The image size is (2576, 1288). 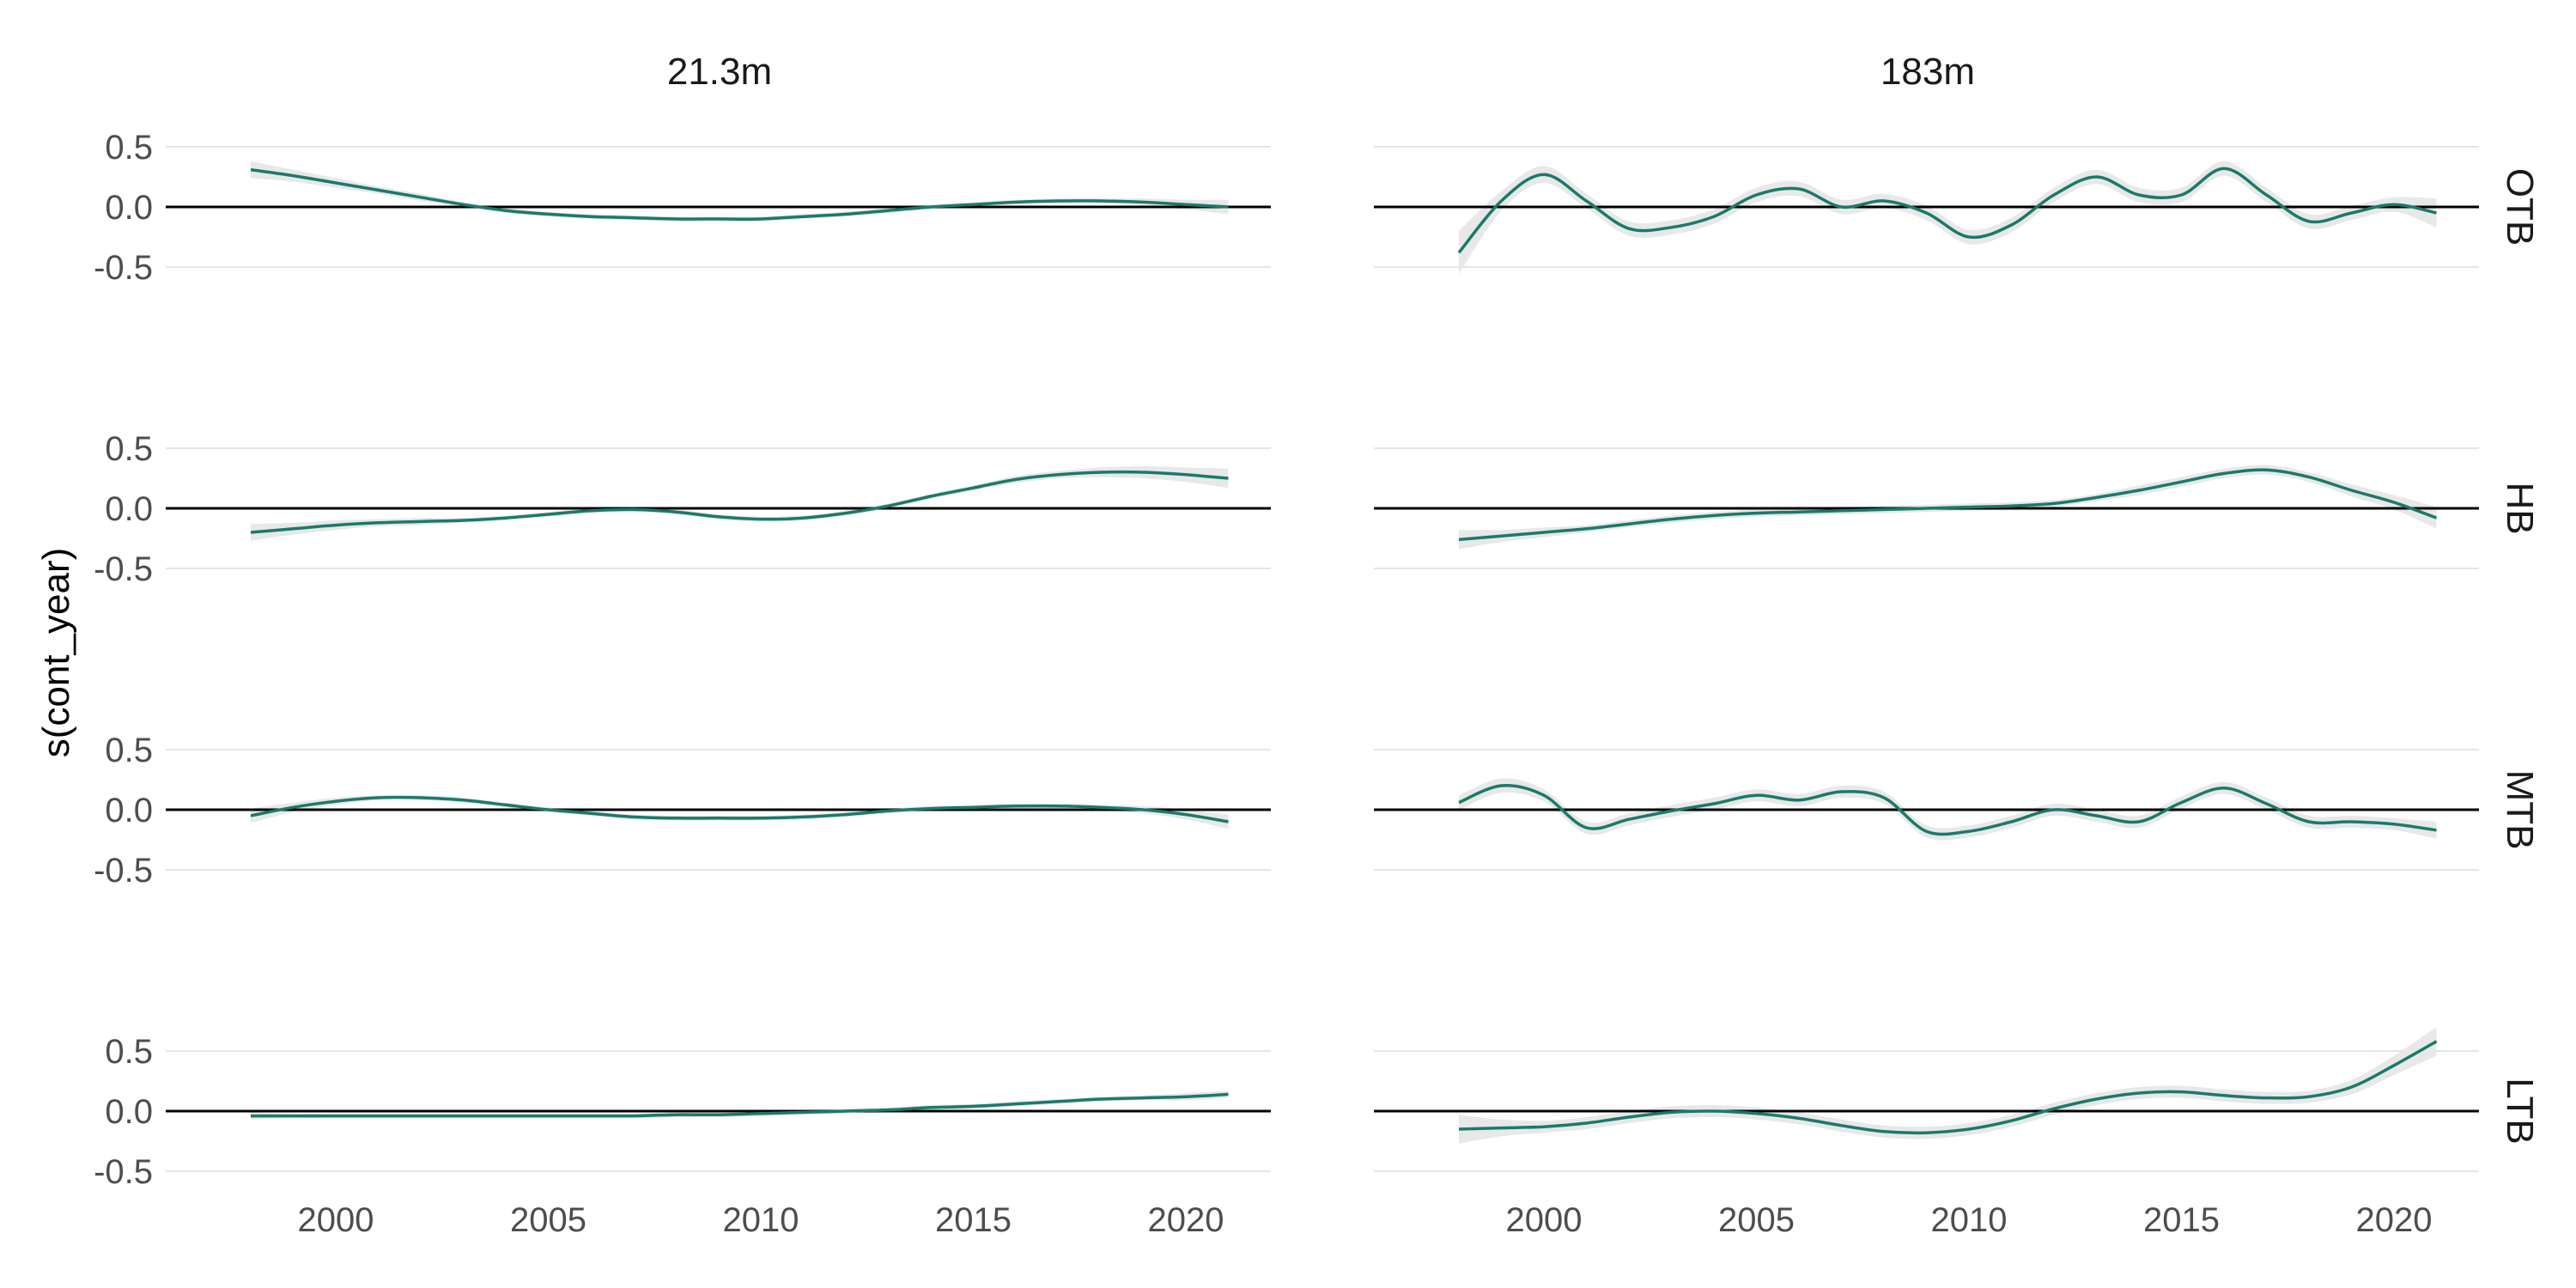 I want to click on x-tick-label-21-3m-4: 2020, so click(x=1186, y=1220).